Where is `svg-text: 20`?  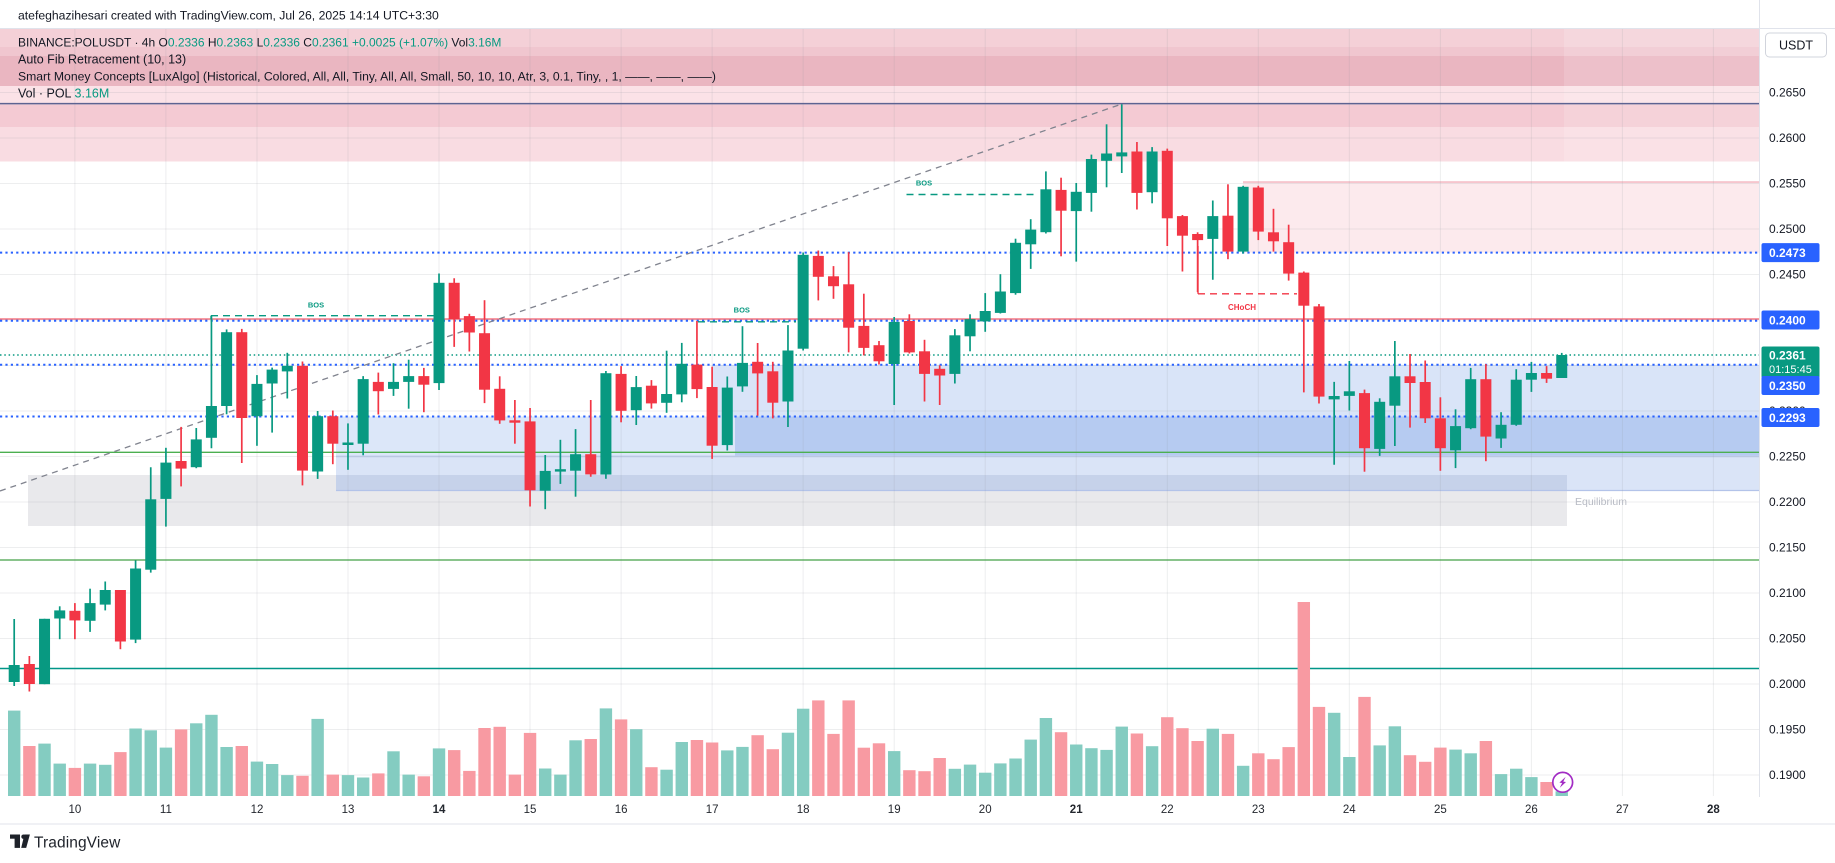
svg-text: 20 is located at coordinates (985, 810).